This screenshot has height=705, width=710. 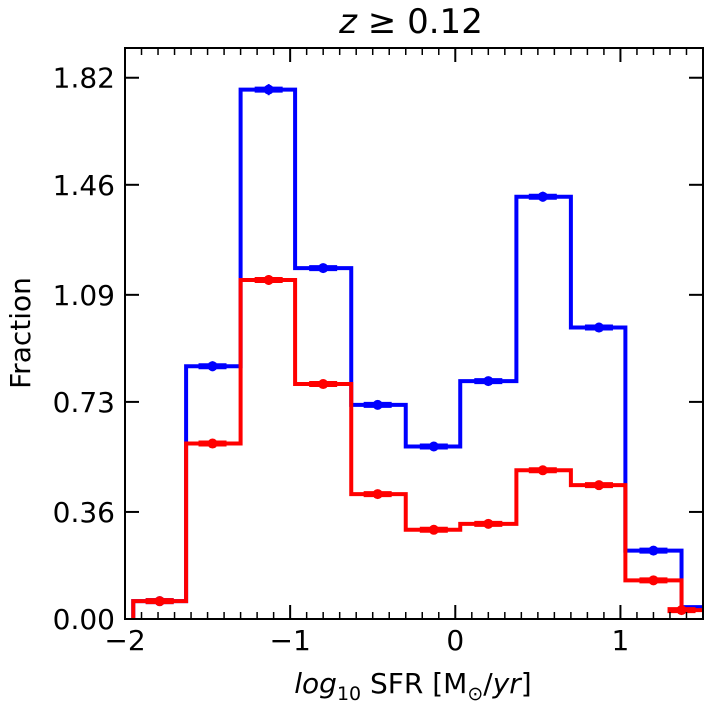 I want to click on x-tick-label-0: −2, so click(x=124, y=640).